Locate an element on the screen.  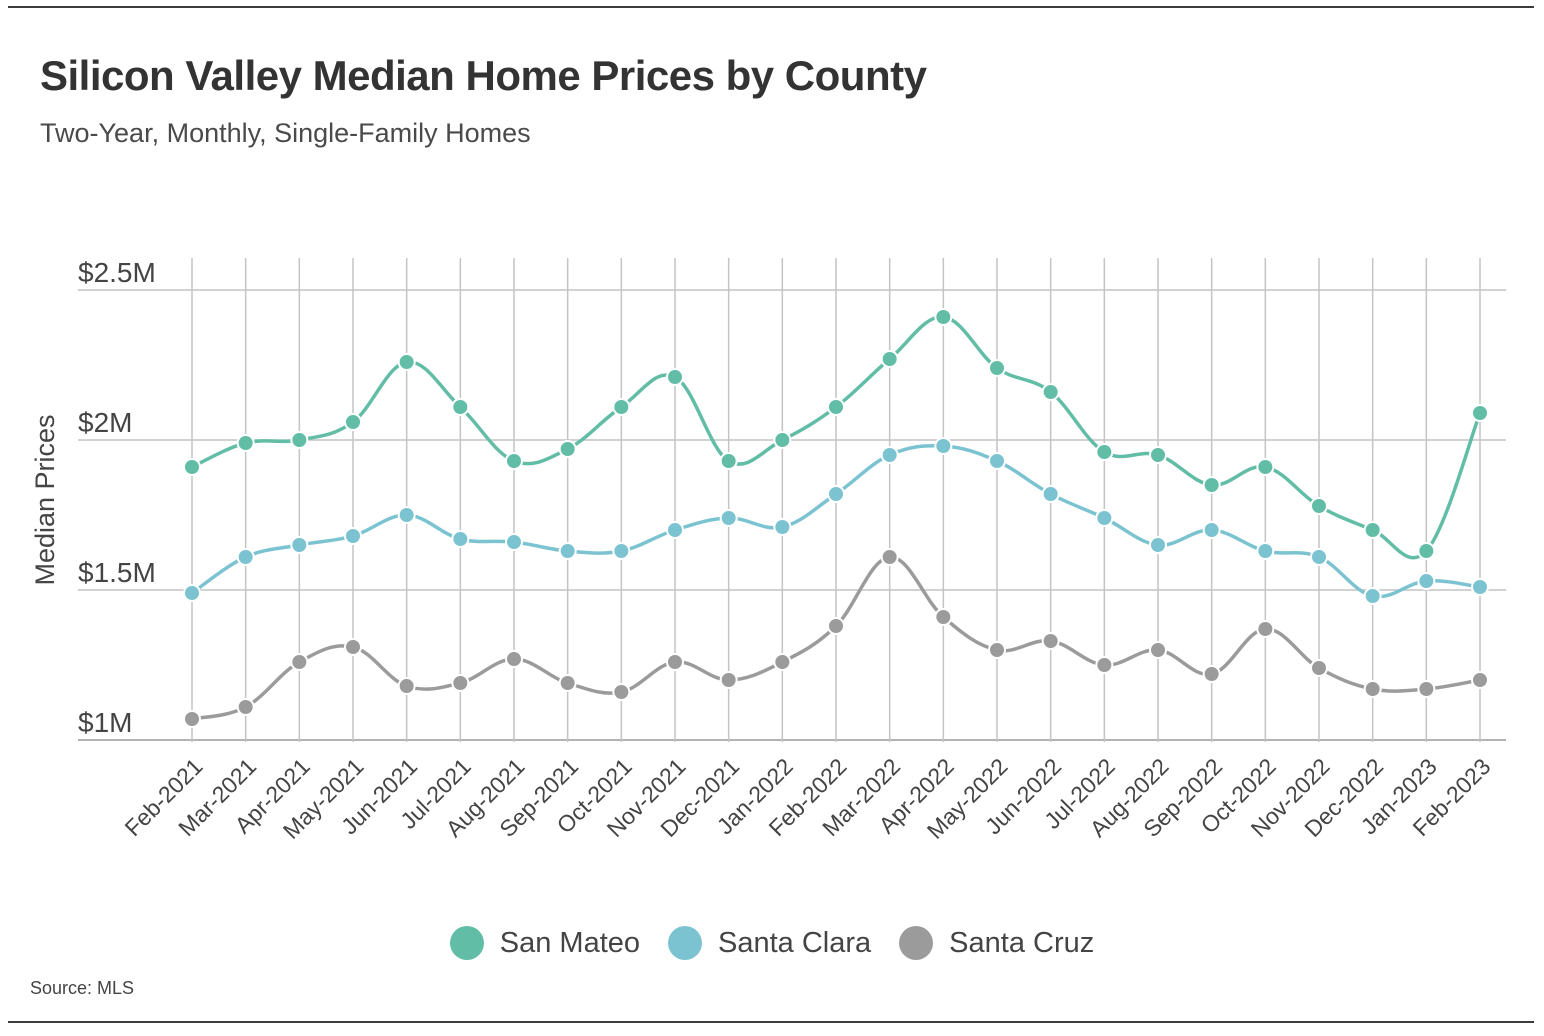
legend-item: Santa Clara is located at coordinates (769, 943).